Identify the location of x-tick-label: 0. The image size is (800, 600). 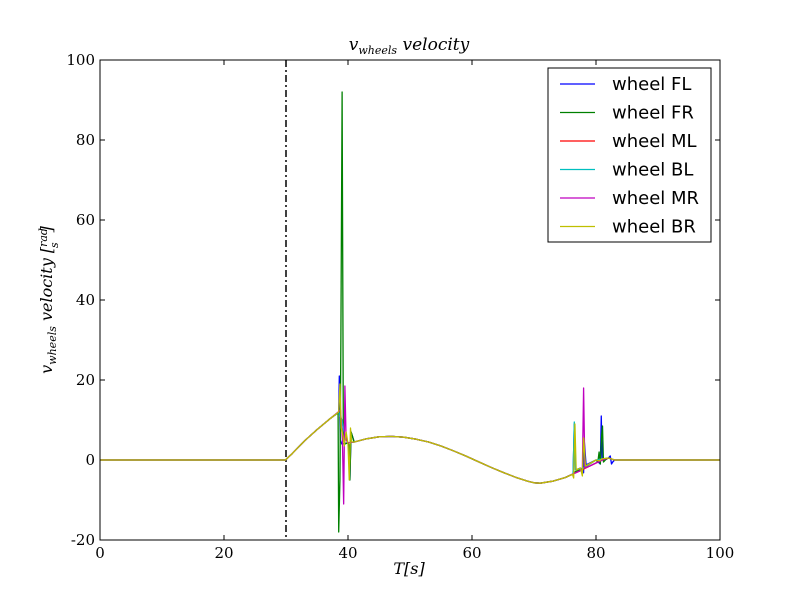
(100, 553).